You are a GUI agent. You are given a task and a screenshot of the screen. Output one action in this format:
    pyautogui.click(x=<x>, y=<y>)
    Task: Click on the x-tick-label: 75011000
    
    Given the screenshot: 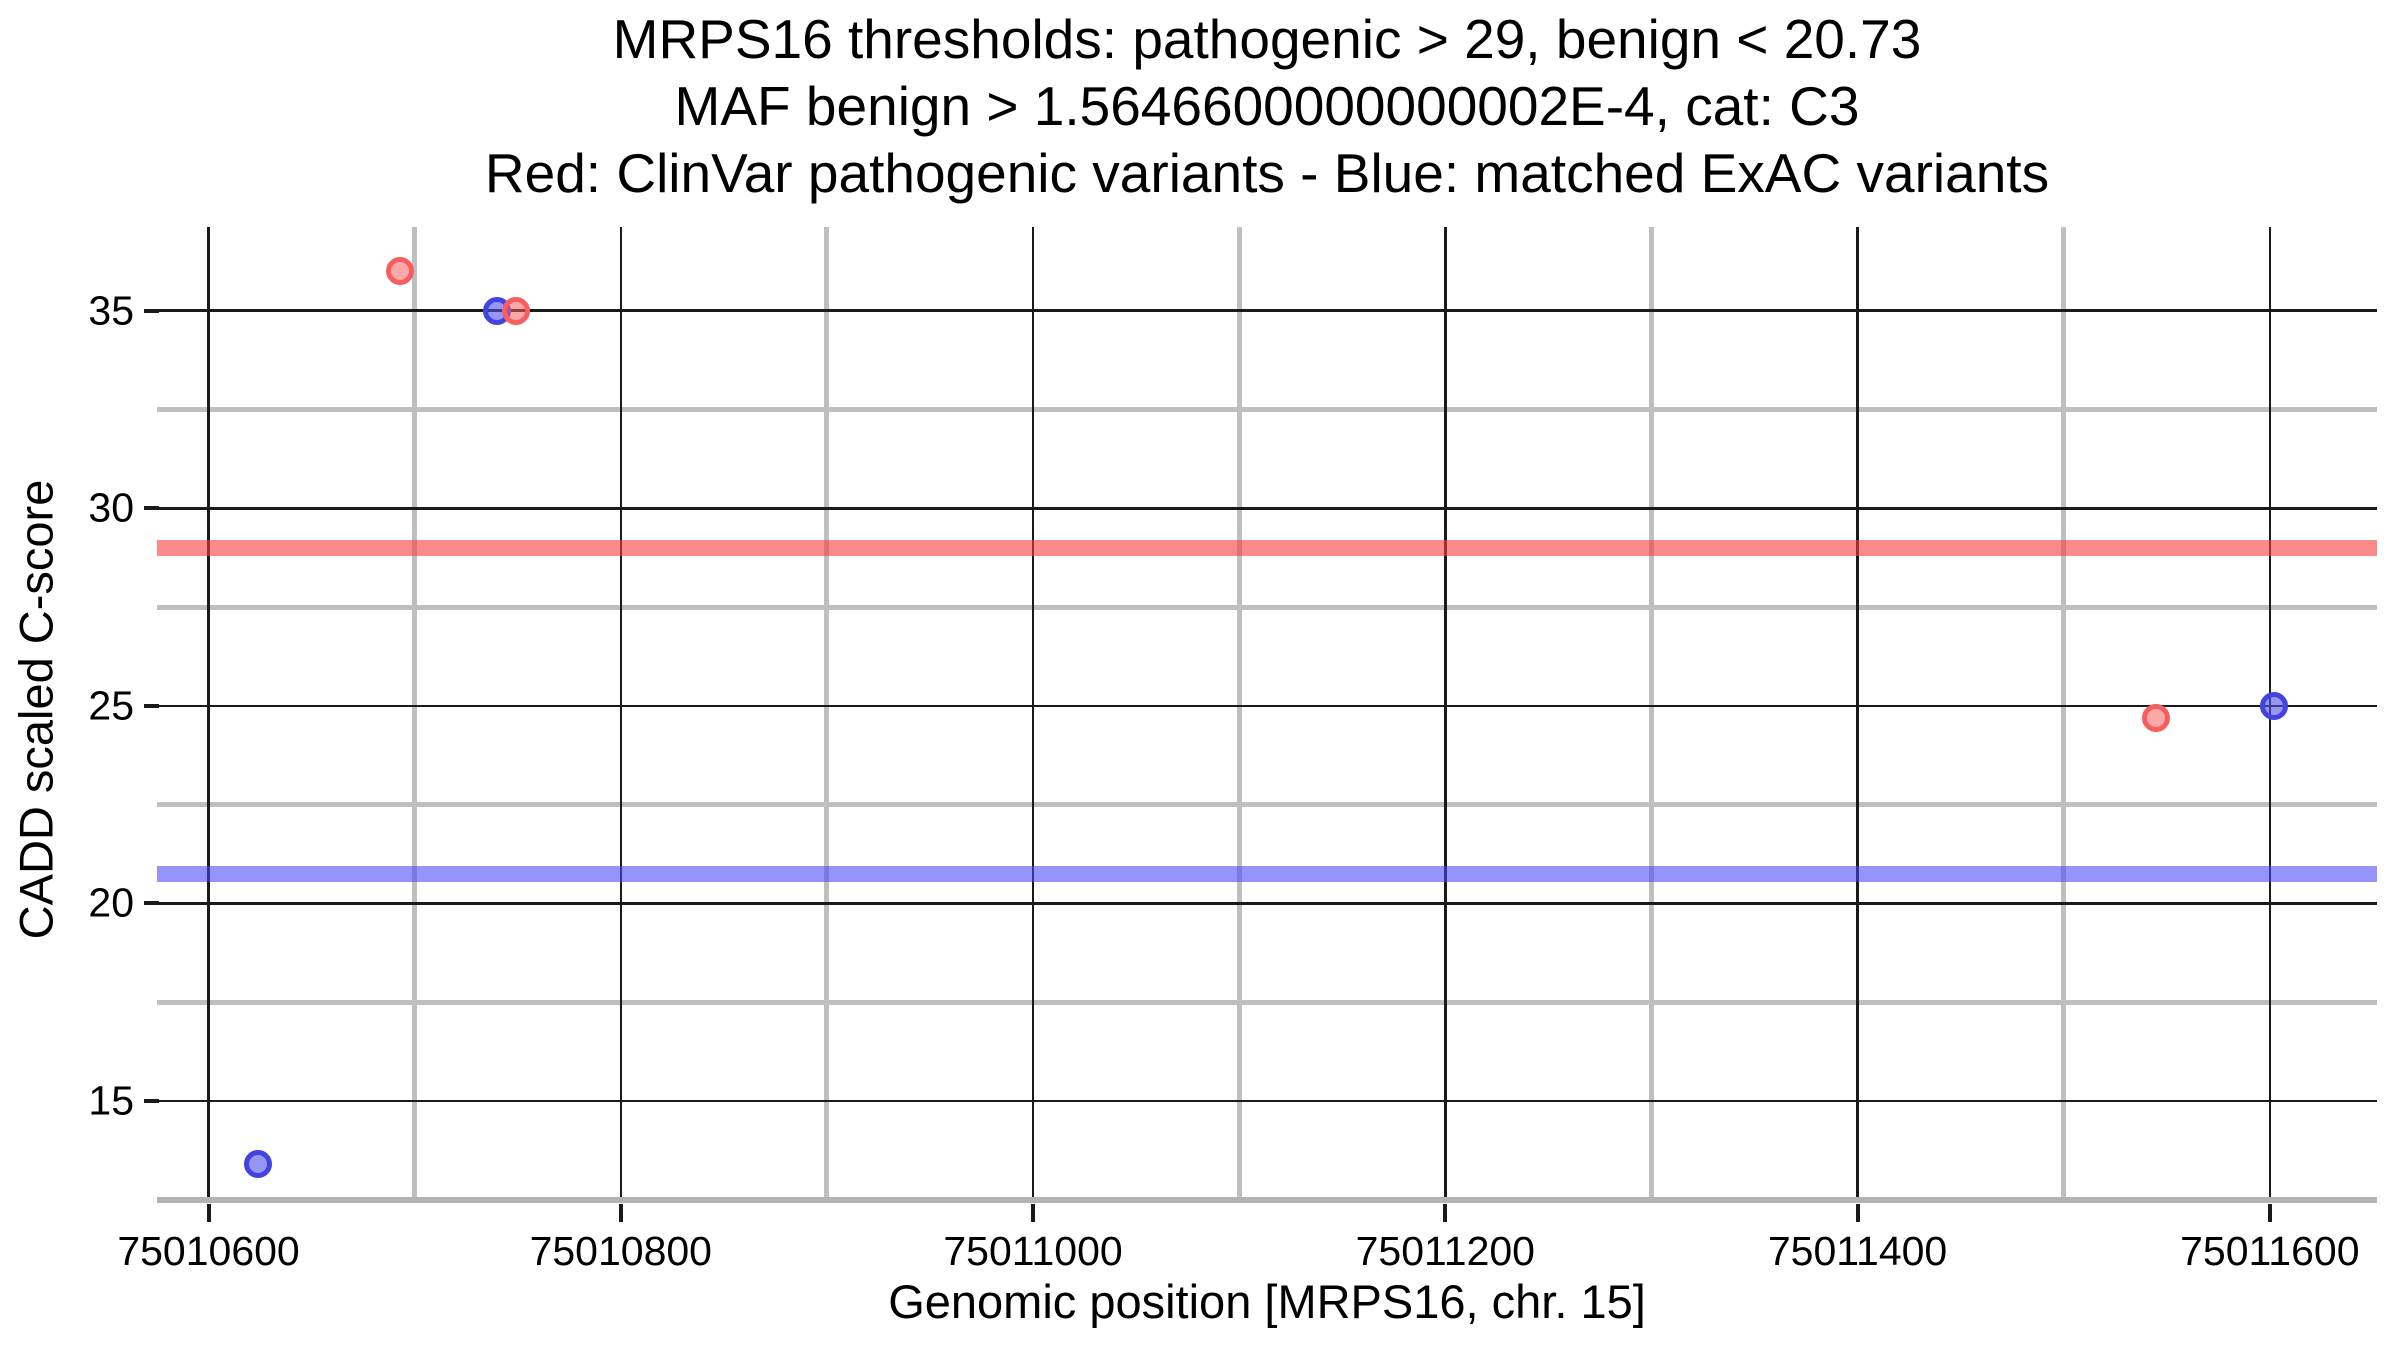 What is the action you would take?
    pyautogui.click(x=1033, y=1251)
    